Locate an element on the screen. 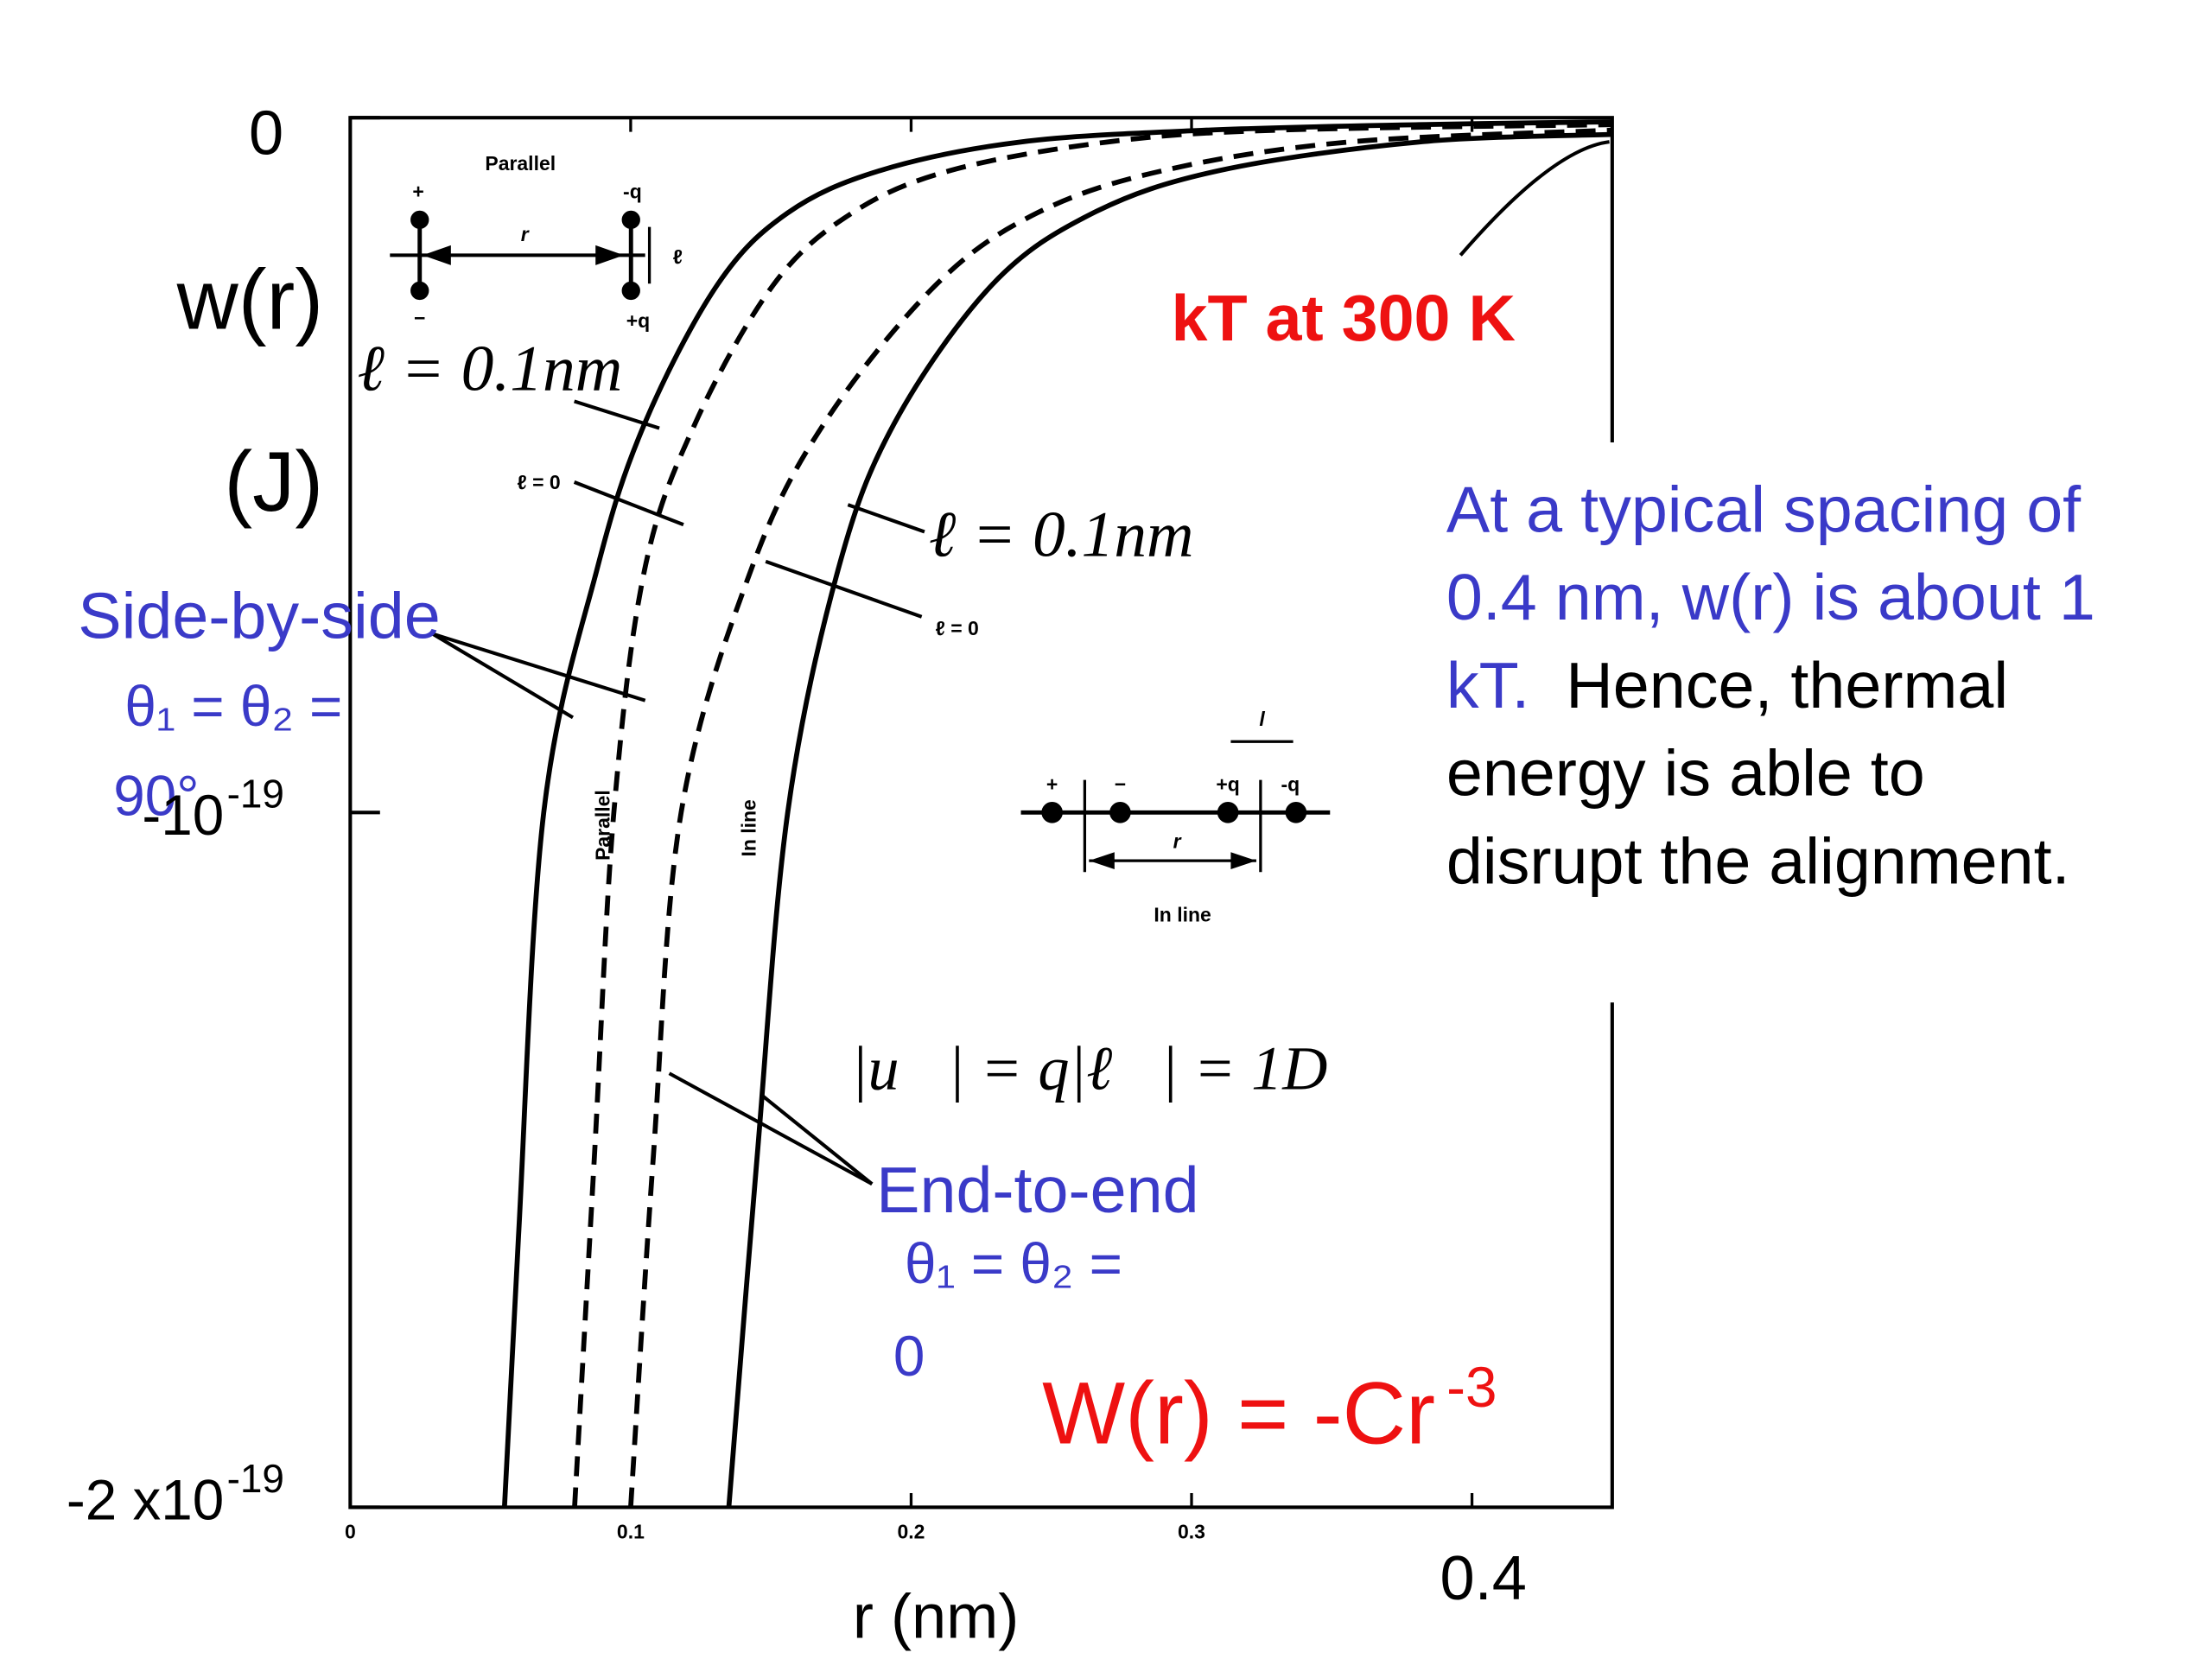 Image resolution: width=2212 pixels, height=1659 pixels. x-tick-label: 0.1 is located at coordinates (631, 1532).